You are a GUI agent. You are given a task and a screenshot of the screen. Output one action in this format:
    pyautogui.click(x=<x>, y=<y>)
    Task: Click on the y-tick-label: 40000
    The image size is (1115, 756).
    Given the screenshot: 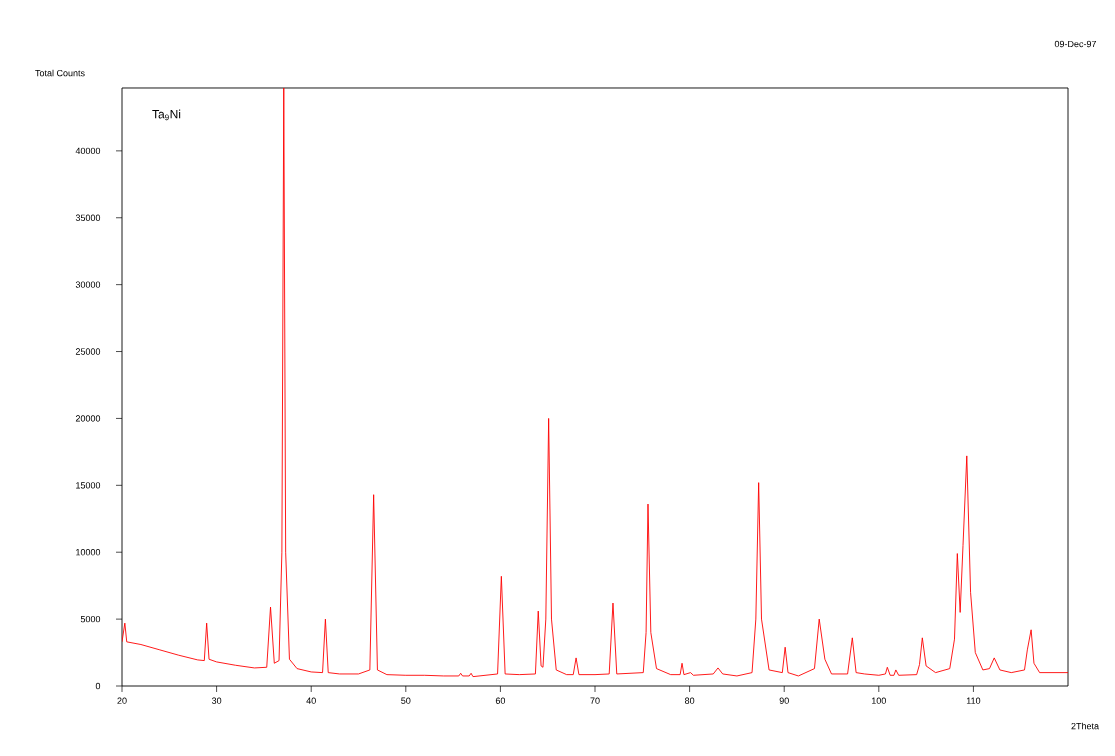 What is the action you would take?
    pyautogui.click(x=88, y=151)
    